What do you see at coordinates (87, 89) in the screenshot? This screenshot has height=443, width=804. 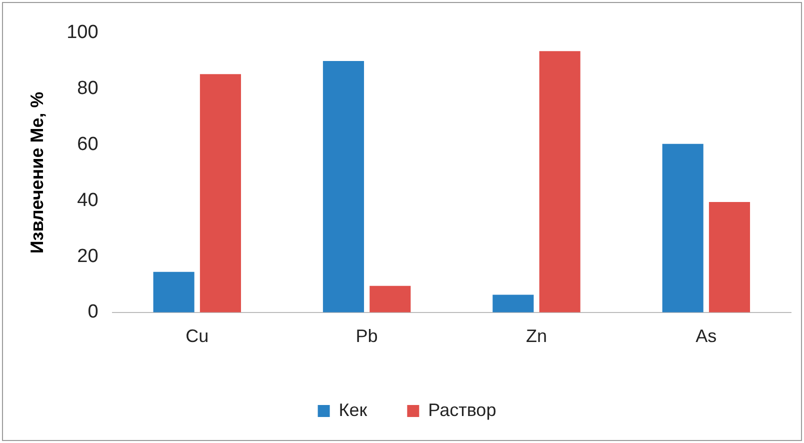 I see `y-tick-label: 80` at bounding box center [87, 89].